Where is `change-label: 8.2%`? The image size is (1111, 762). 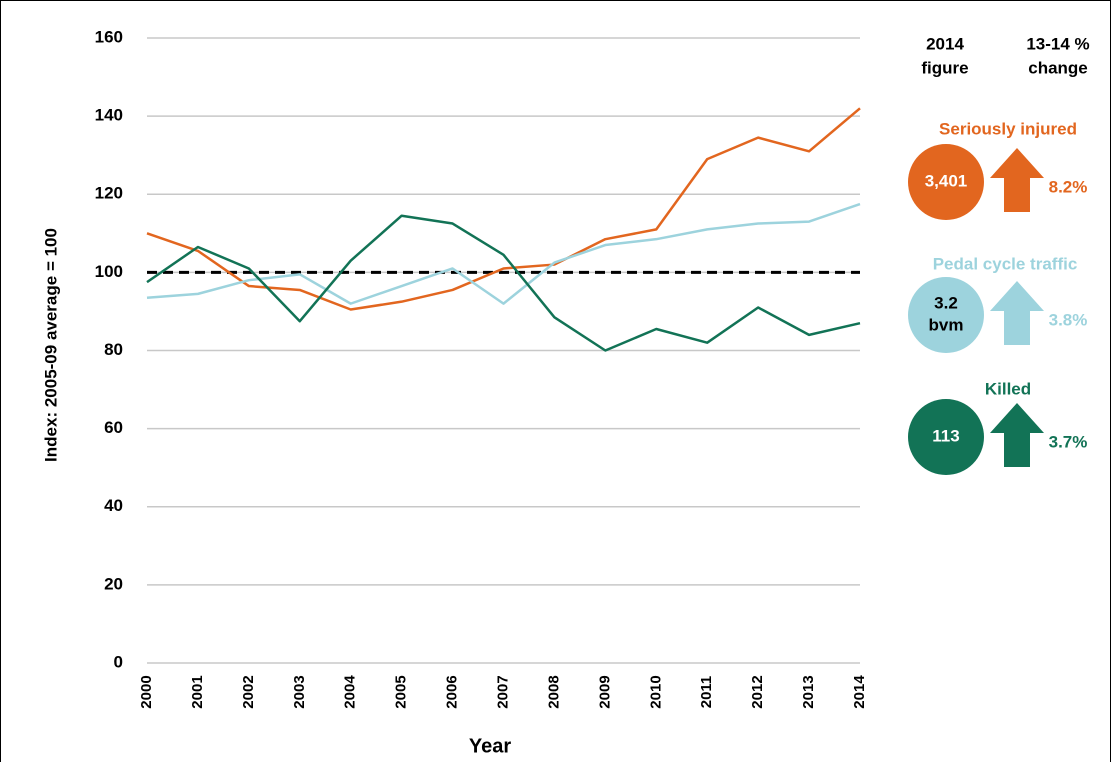
change-label: 8.2% is located at coordinates (1068, 186).